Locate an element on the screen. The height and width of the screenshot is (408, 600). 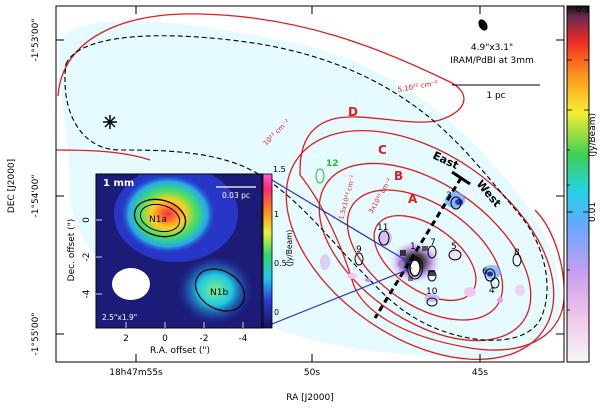
inset-x-tick-1: 0 is located at coordinates (165, 339).